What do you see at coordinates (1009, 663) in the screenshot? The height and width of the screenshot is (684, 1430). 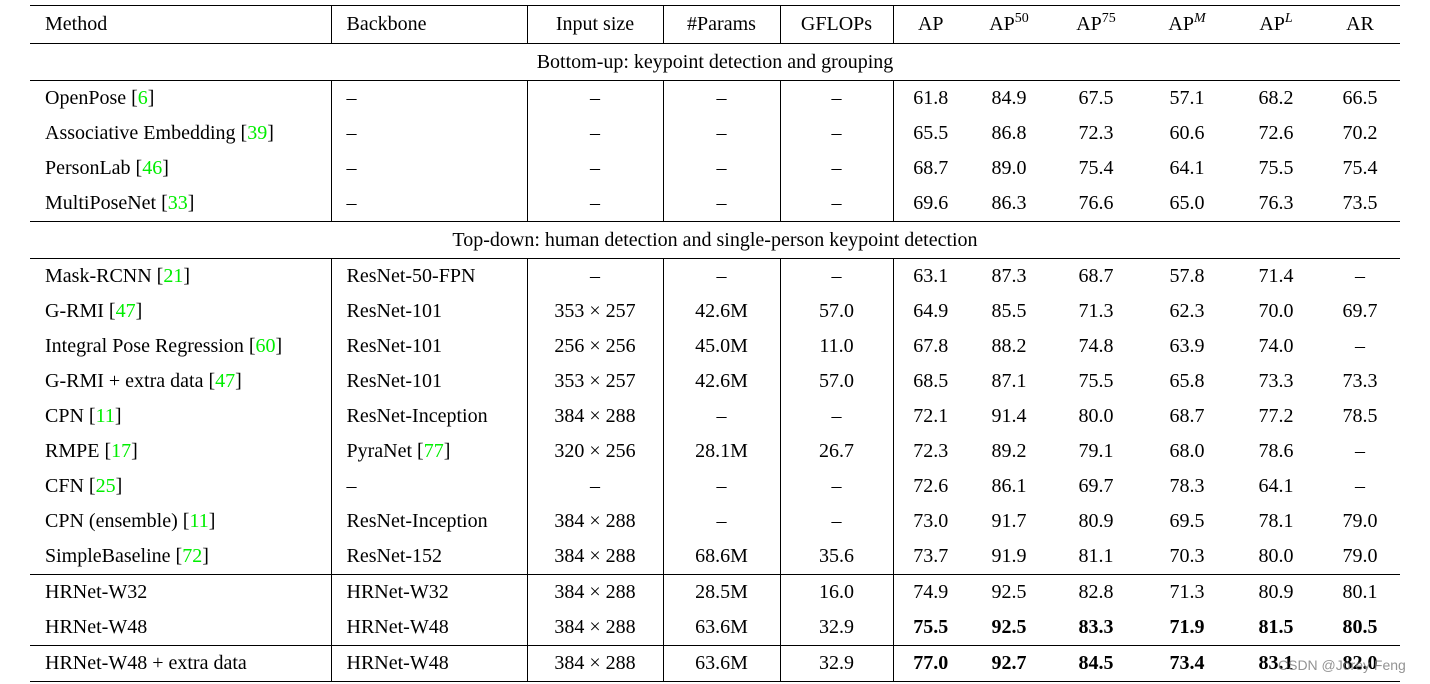 I see `value-cell: 92.7` at bounding box center [1009, 663].